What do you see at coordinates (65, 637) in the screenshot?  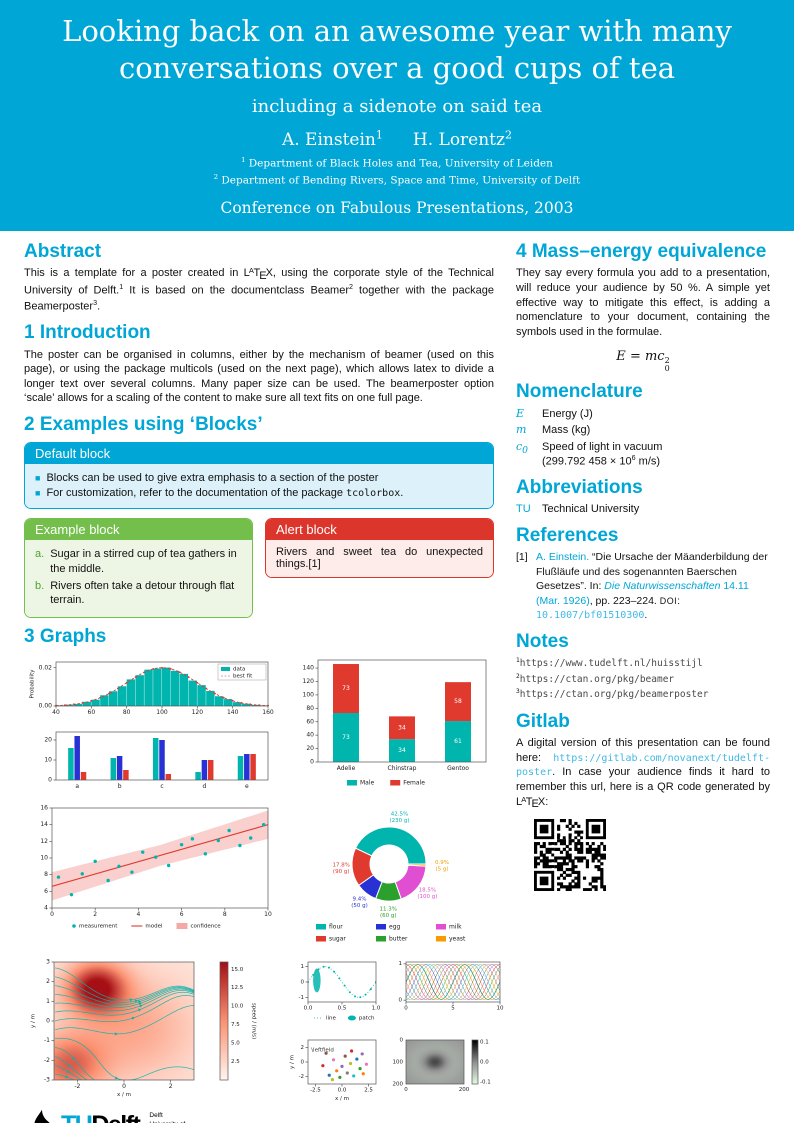 I see `heading-graphs: 3 Graphs` at bounding box center [65, 637].